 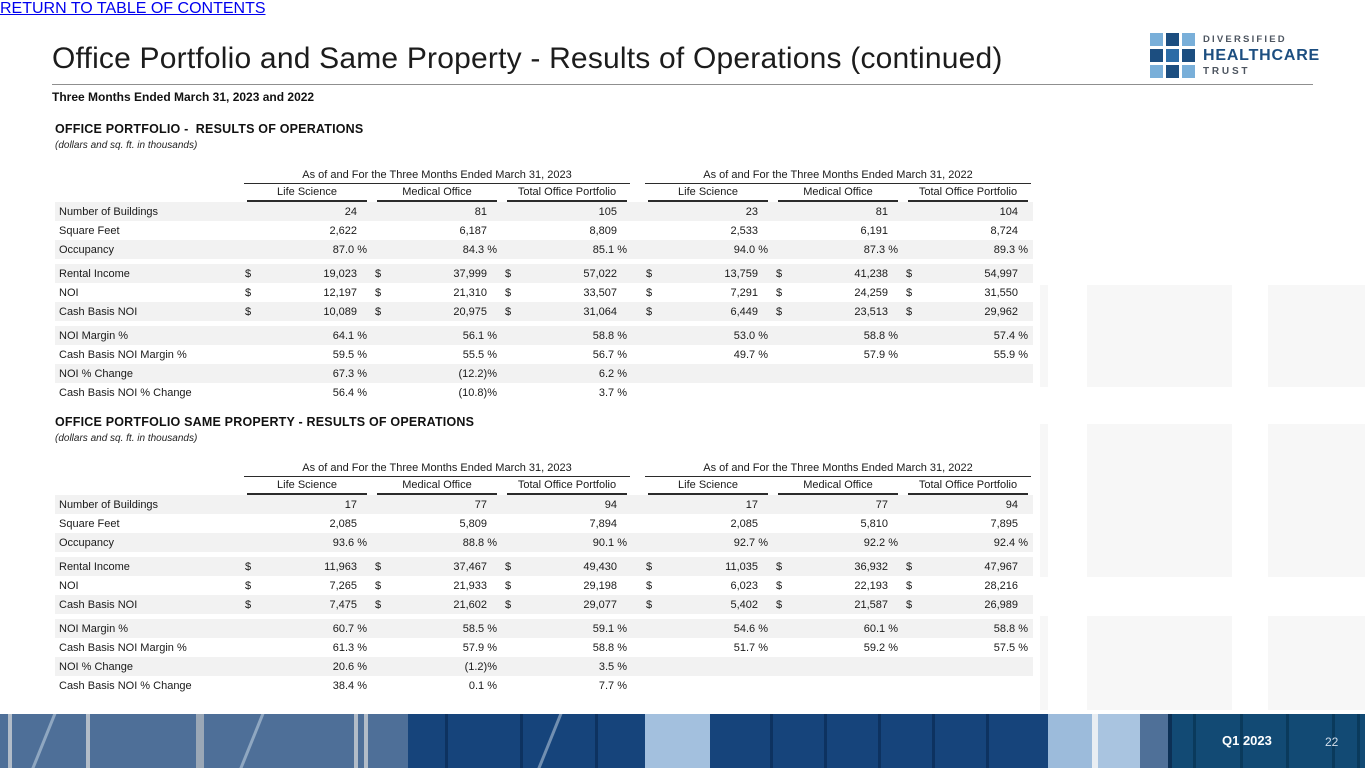 What do you see at coordinates (576, 273) in the screenshot?
I see `cell-value: 57,022` at bounding box center [576, 273].